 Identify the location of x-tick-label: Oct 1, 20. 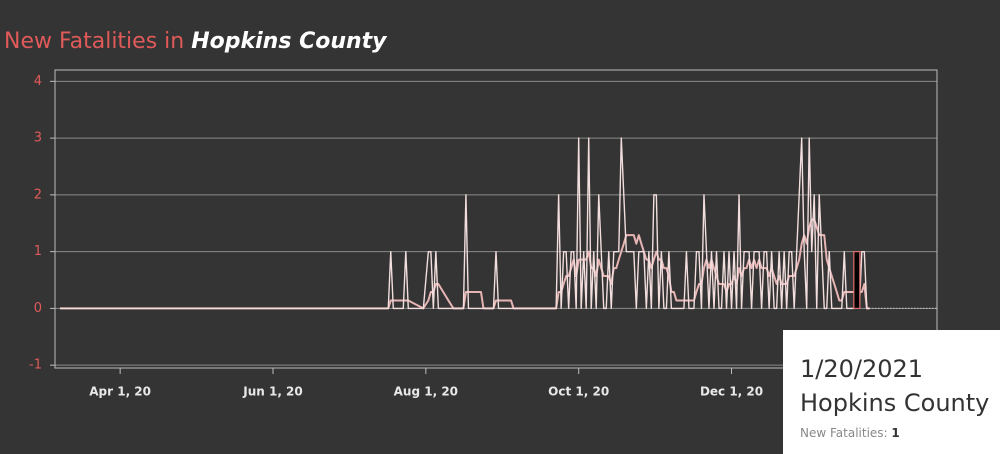
(578, 392).